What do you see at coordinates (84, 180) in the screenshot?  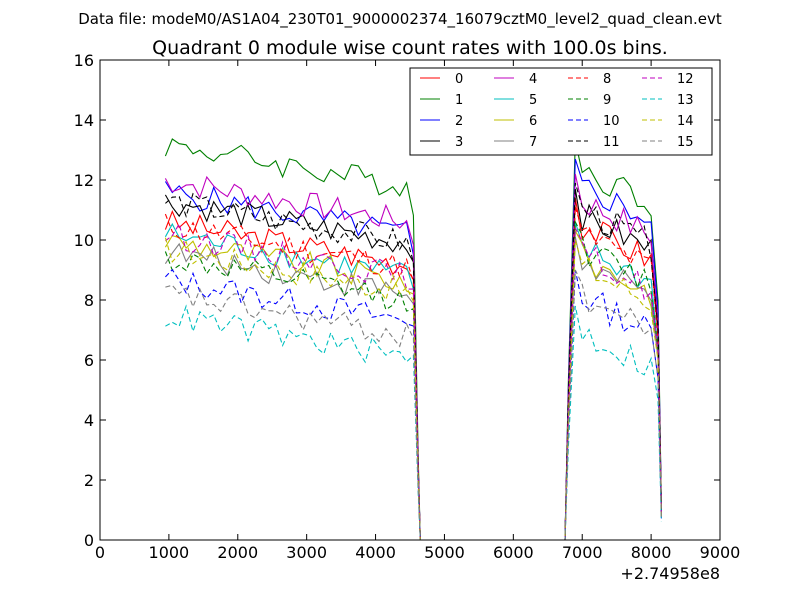 I see `y-tick-label: 12` at bounding box center [84, 180].